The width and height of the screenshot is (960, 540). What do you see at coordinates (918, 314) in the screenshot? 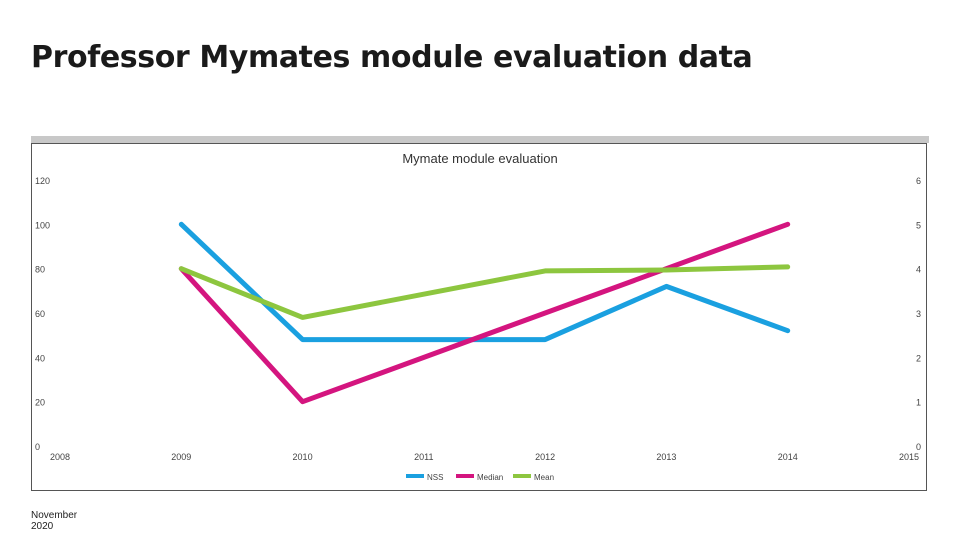
I see `y2-tick-label-3: 3` at bounding box center [918, 314].